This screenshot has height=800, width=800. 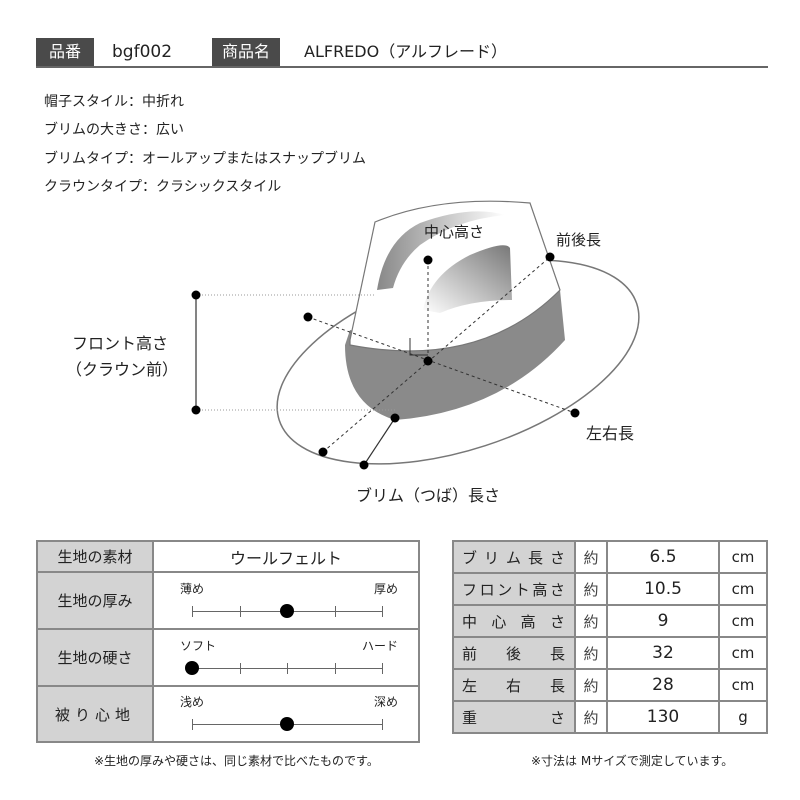 What do you see at coordinates (579, 240) in the screenshot?
I see `label-front-back: 前後長` at bounding box center [579, 240].